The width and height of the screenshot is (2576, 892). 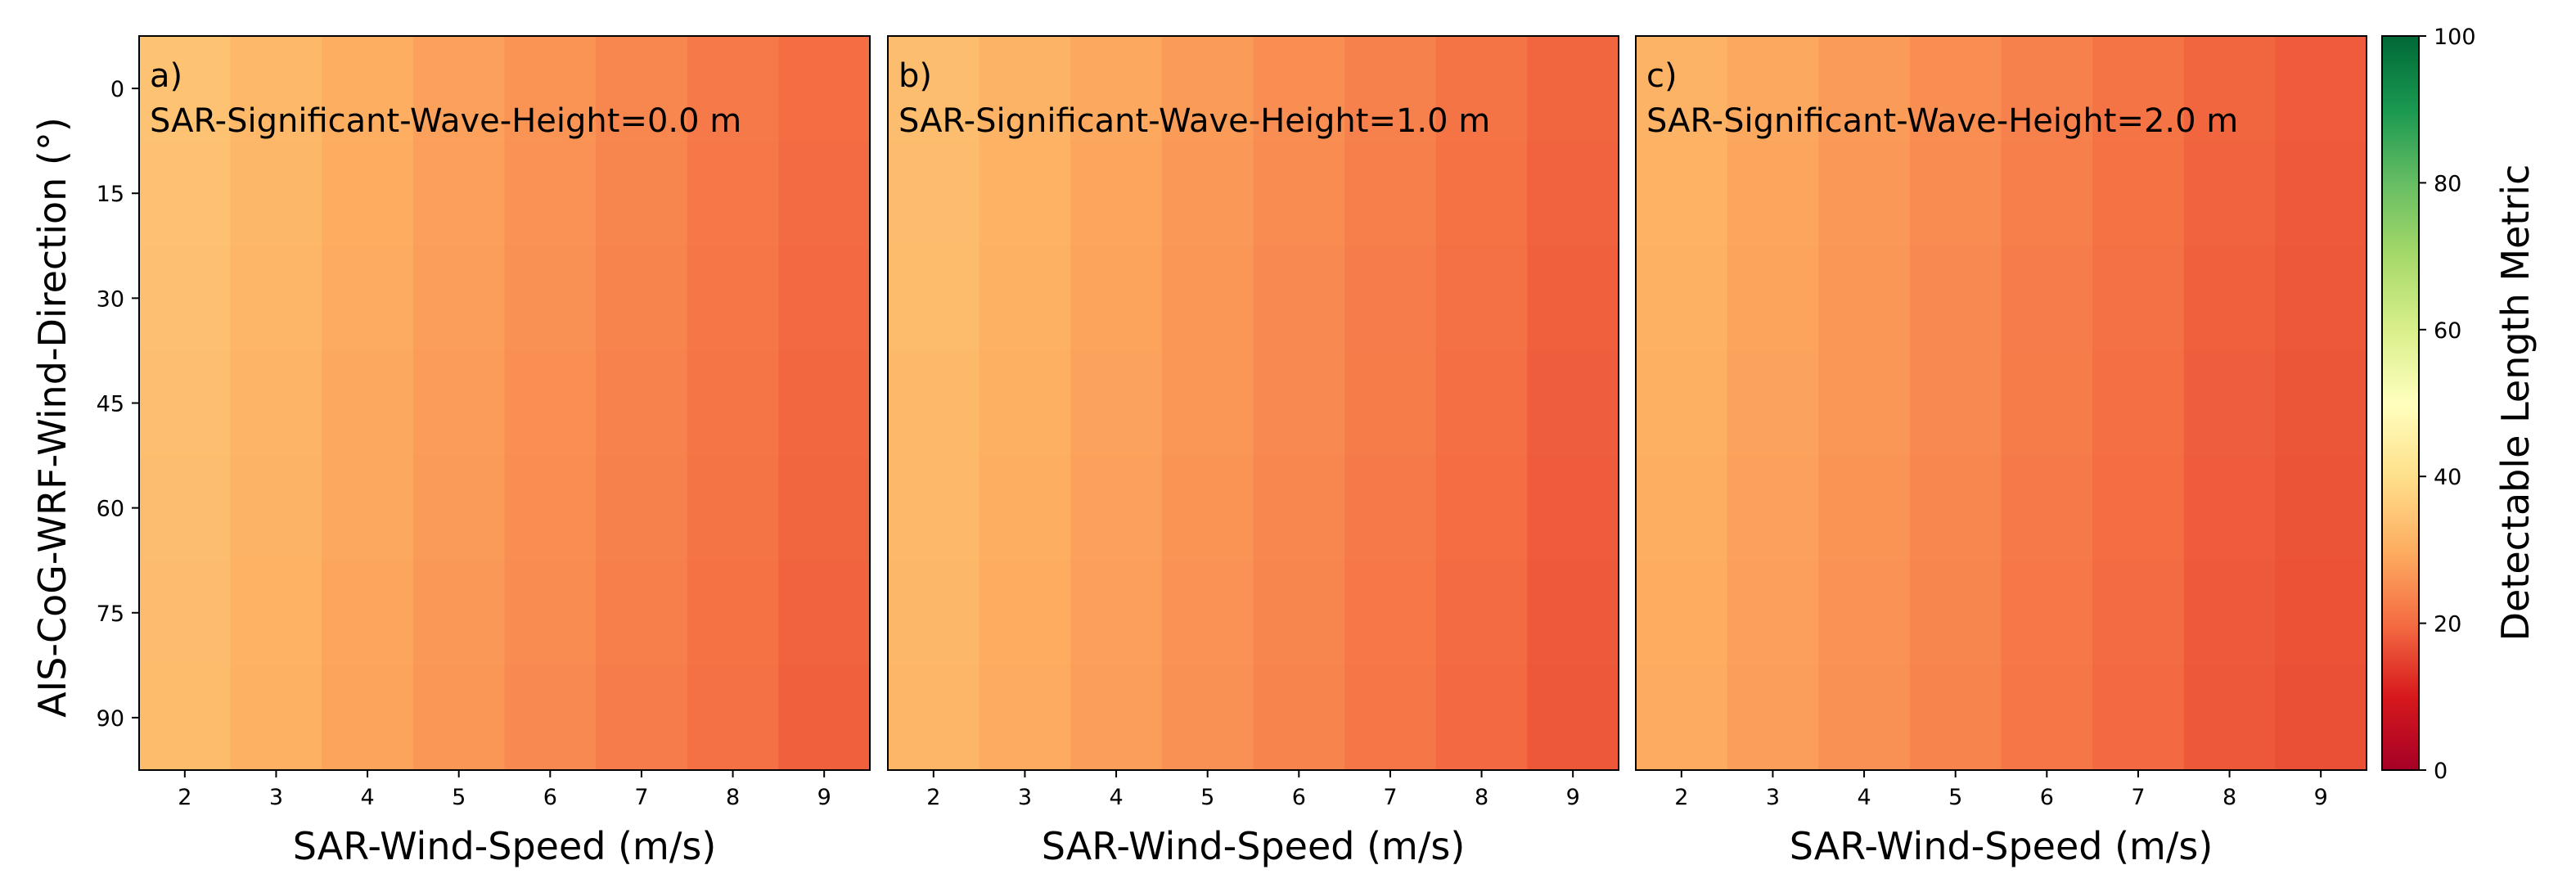 I want to click on colorbar-tick-label: 80, so click(x=2447, y=184).